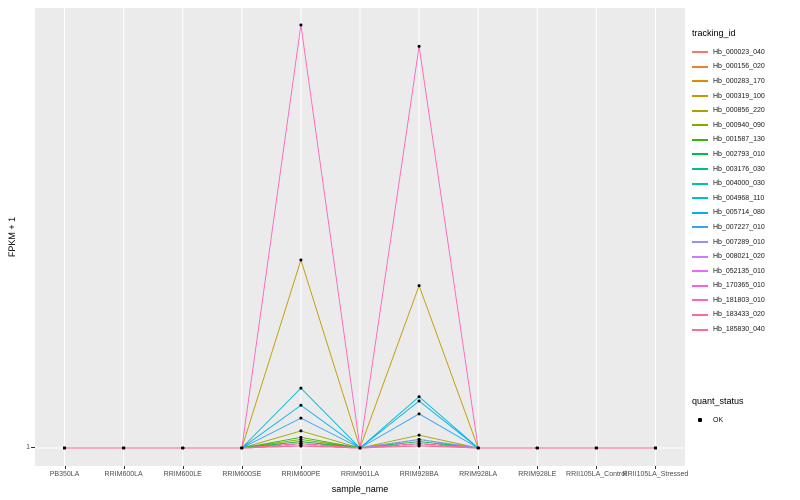 Image resolution: width=800 pixels, height=500 pixels. I want to click on quant-legend-items: OK, so click(745, 420).